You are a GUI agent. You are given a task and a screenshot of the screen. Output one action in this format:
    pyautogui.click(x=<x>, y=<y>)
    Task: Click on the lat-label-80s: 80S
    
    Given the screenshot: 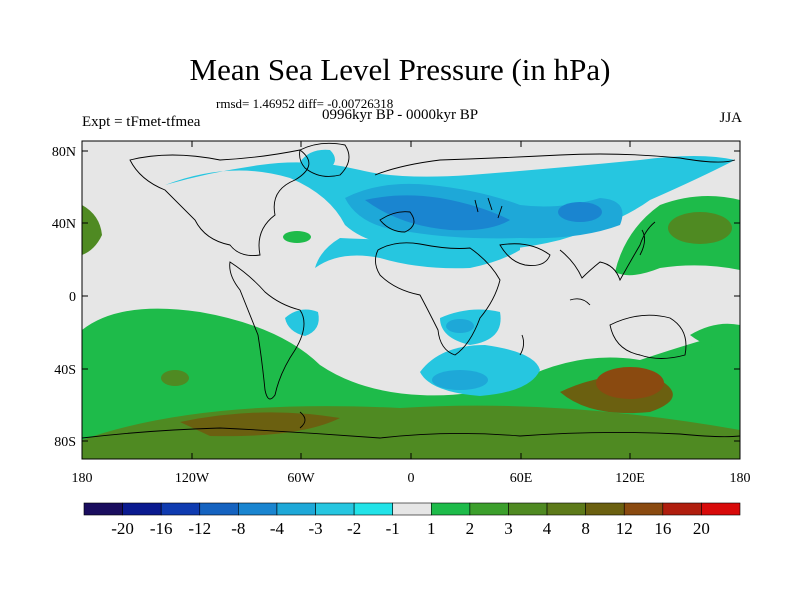 What is the action you would take?
    pyautogui.click(x=65, y=442)
    